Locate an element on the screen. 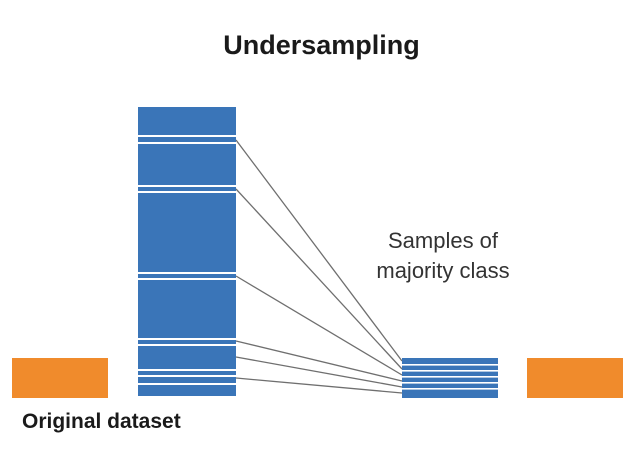  caption-line-1: Samples of is located at coordinates (443, 240).